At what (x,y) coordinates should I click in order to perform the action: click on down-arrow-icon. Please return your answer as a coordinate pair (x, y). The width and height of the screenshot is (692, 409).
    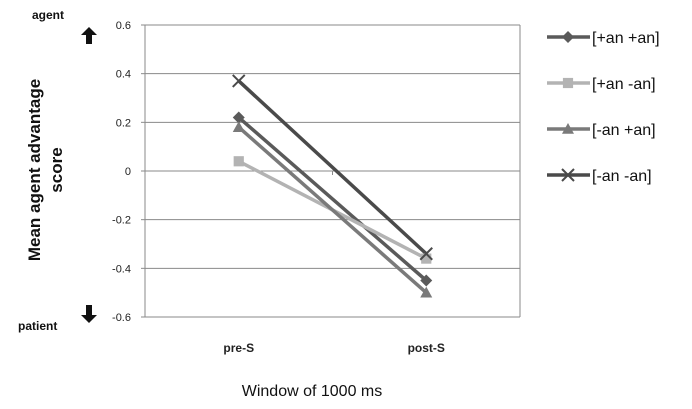
    Looking at the image, I should click on (89, 314).